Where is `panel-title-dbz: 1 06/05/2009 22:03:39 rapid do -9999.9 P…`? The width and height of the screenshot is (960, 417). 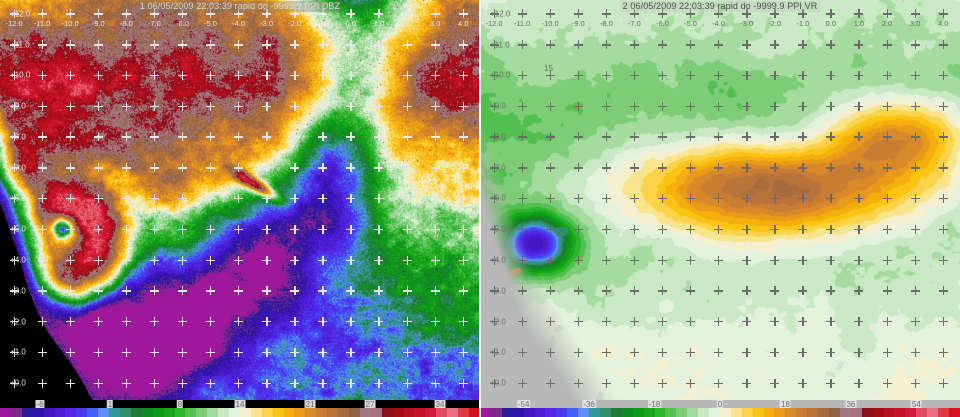
panel-title-dbz: 1 06/05/2009 22:03:39 rapid do -9999.9 P… is located at coordinates (240, 6).